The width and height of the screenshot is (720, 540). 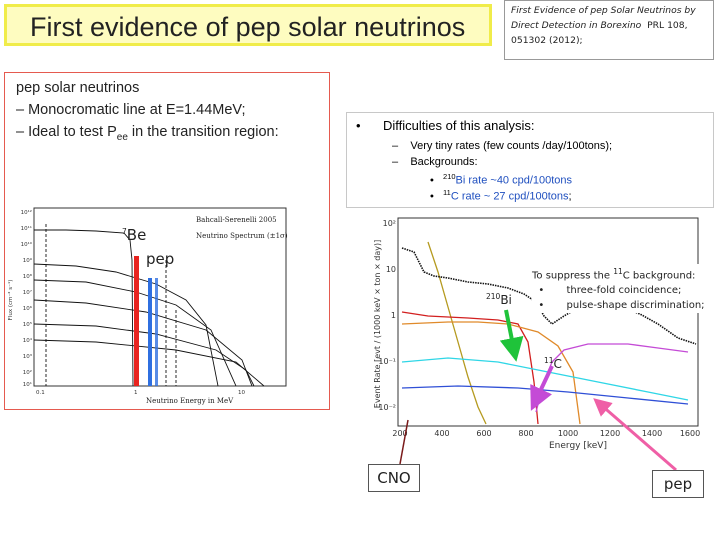 I want to click on energy-xtick: 800, so click(x=525, y=433).